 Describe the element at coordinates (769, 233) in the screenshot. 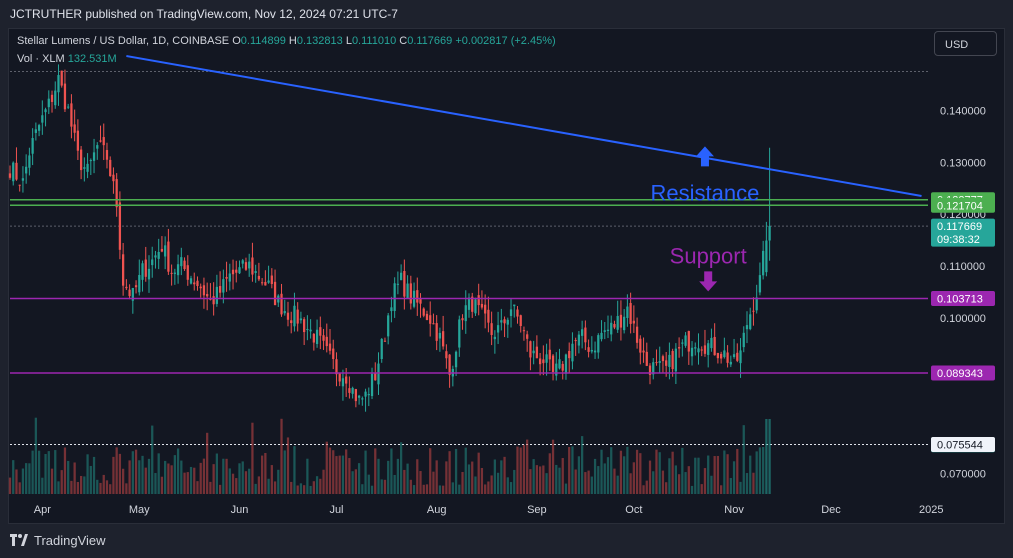

I see `candle-body-highlight` at that location.